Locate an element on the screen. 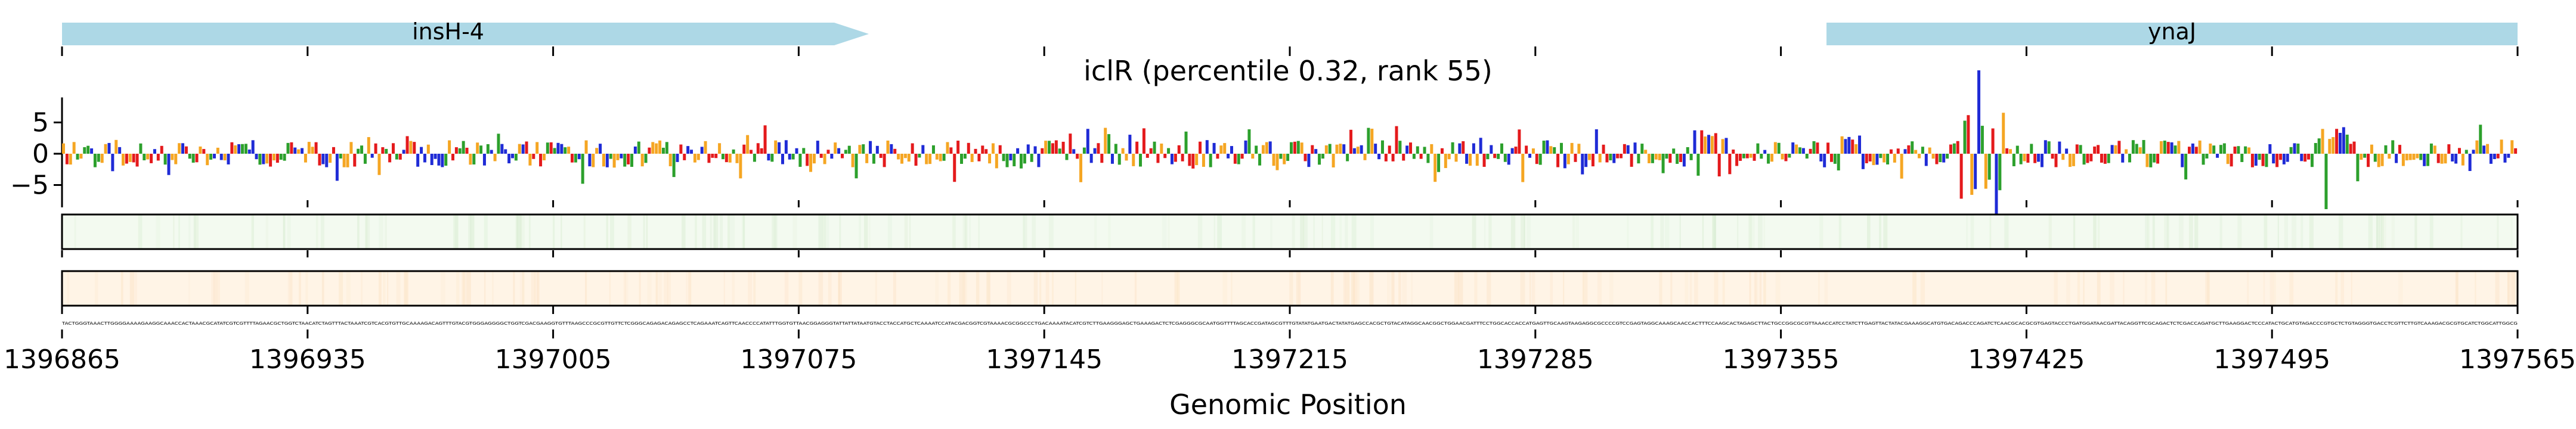  x-tick-label: 1397285 is located at coordinates (1535, 360).